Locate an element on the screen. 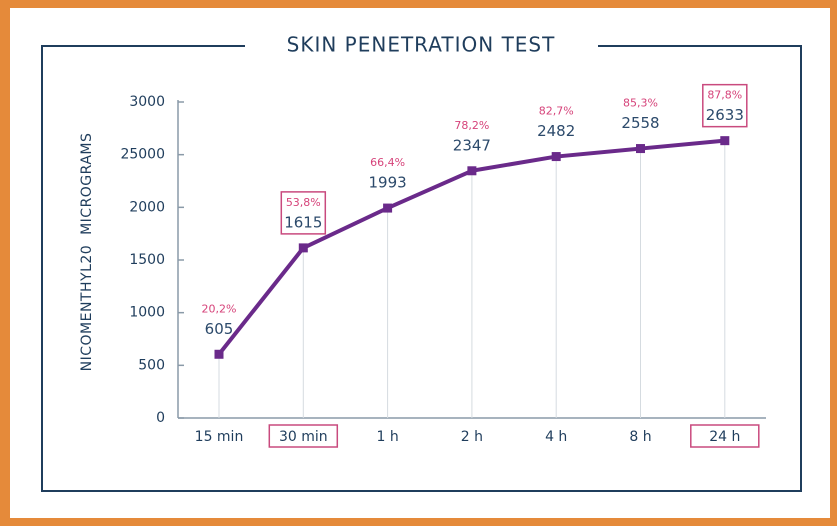 This screenshot has width=837, height=526. percentage-label: 78,2% is located at coordinates (471, 125).